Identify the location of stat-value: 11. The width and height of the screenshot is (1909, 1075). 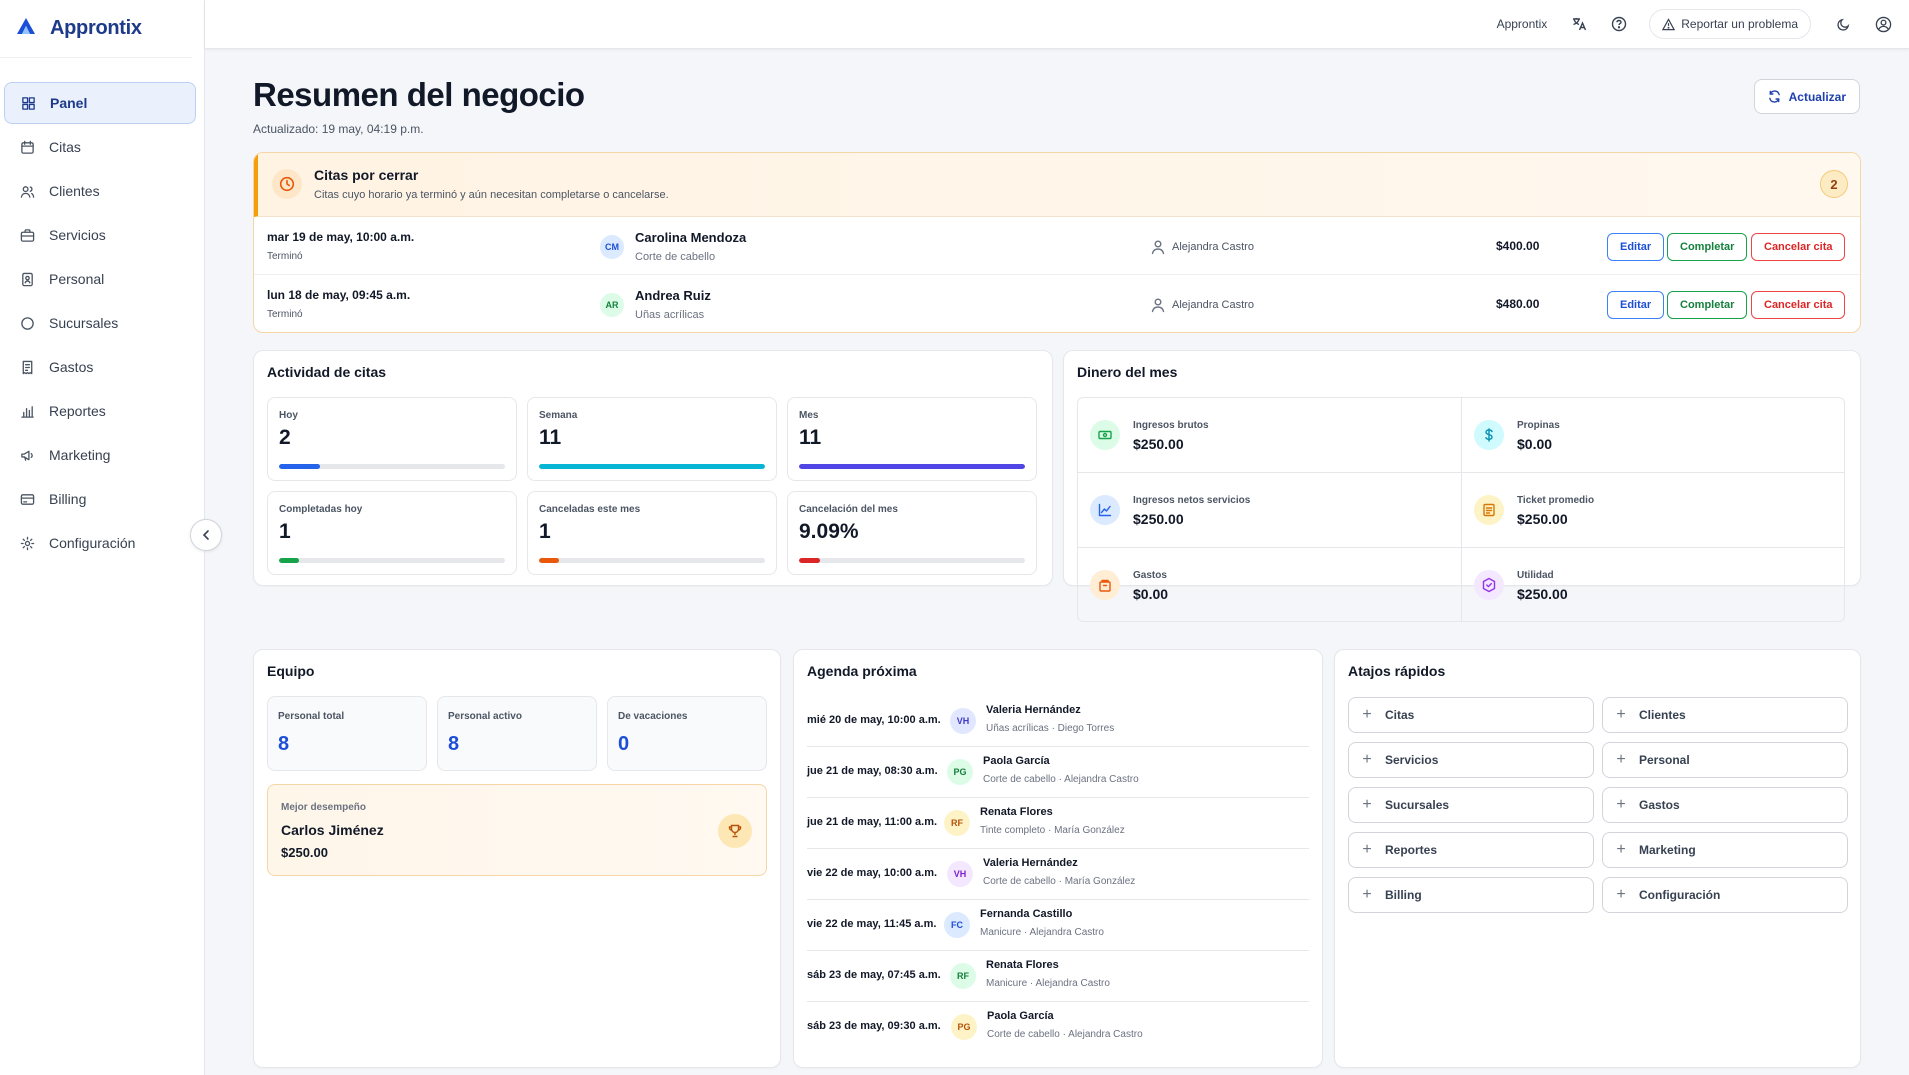
(810, 437).